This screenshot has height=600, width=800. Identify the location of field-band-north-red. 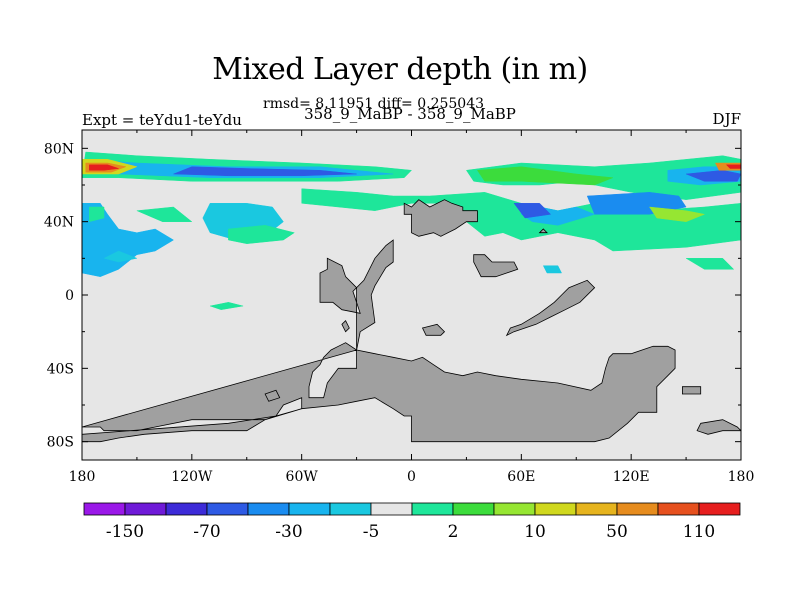
(104, 167).